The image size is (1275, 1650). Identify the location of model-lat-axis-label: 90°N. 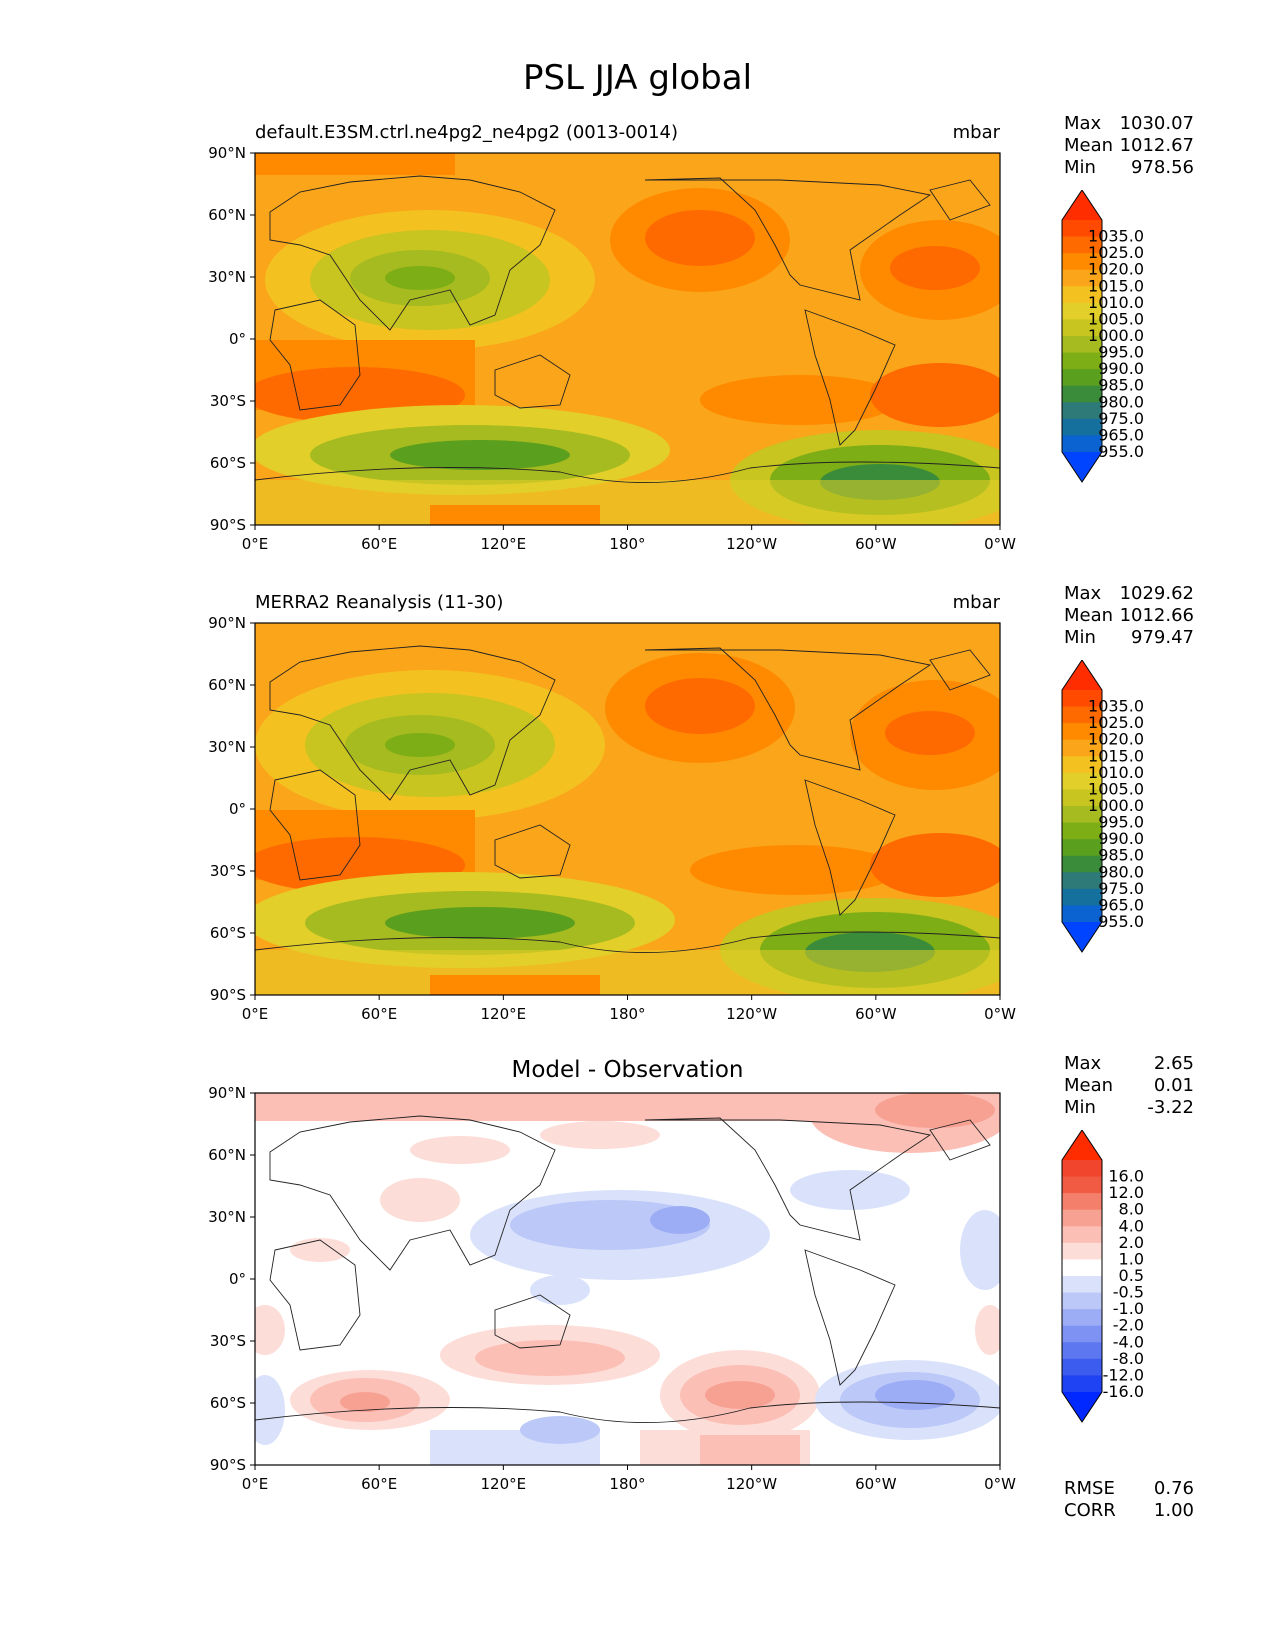
(227, 153).